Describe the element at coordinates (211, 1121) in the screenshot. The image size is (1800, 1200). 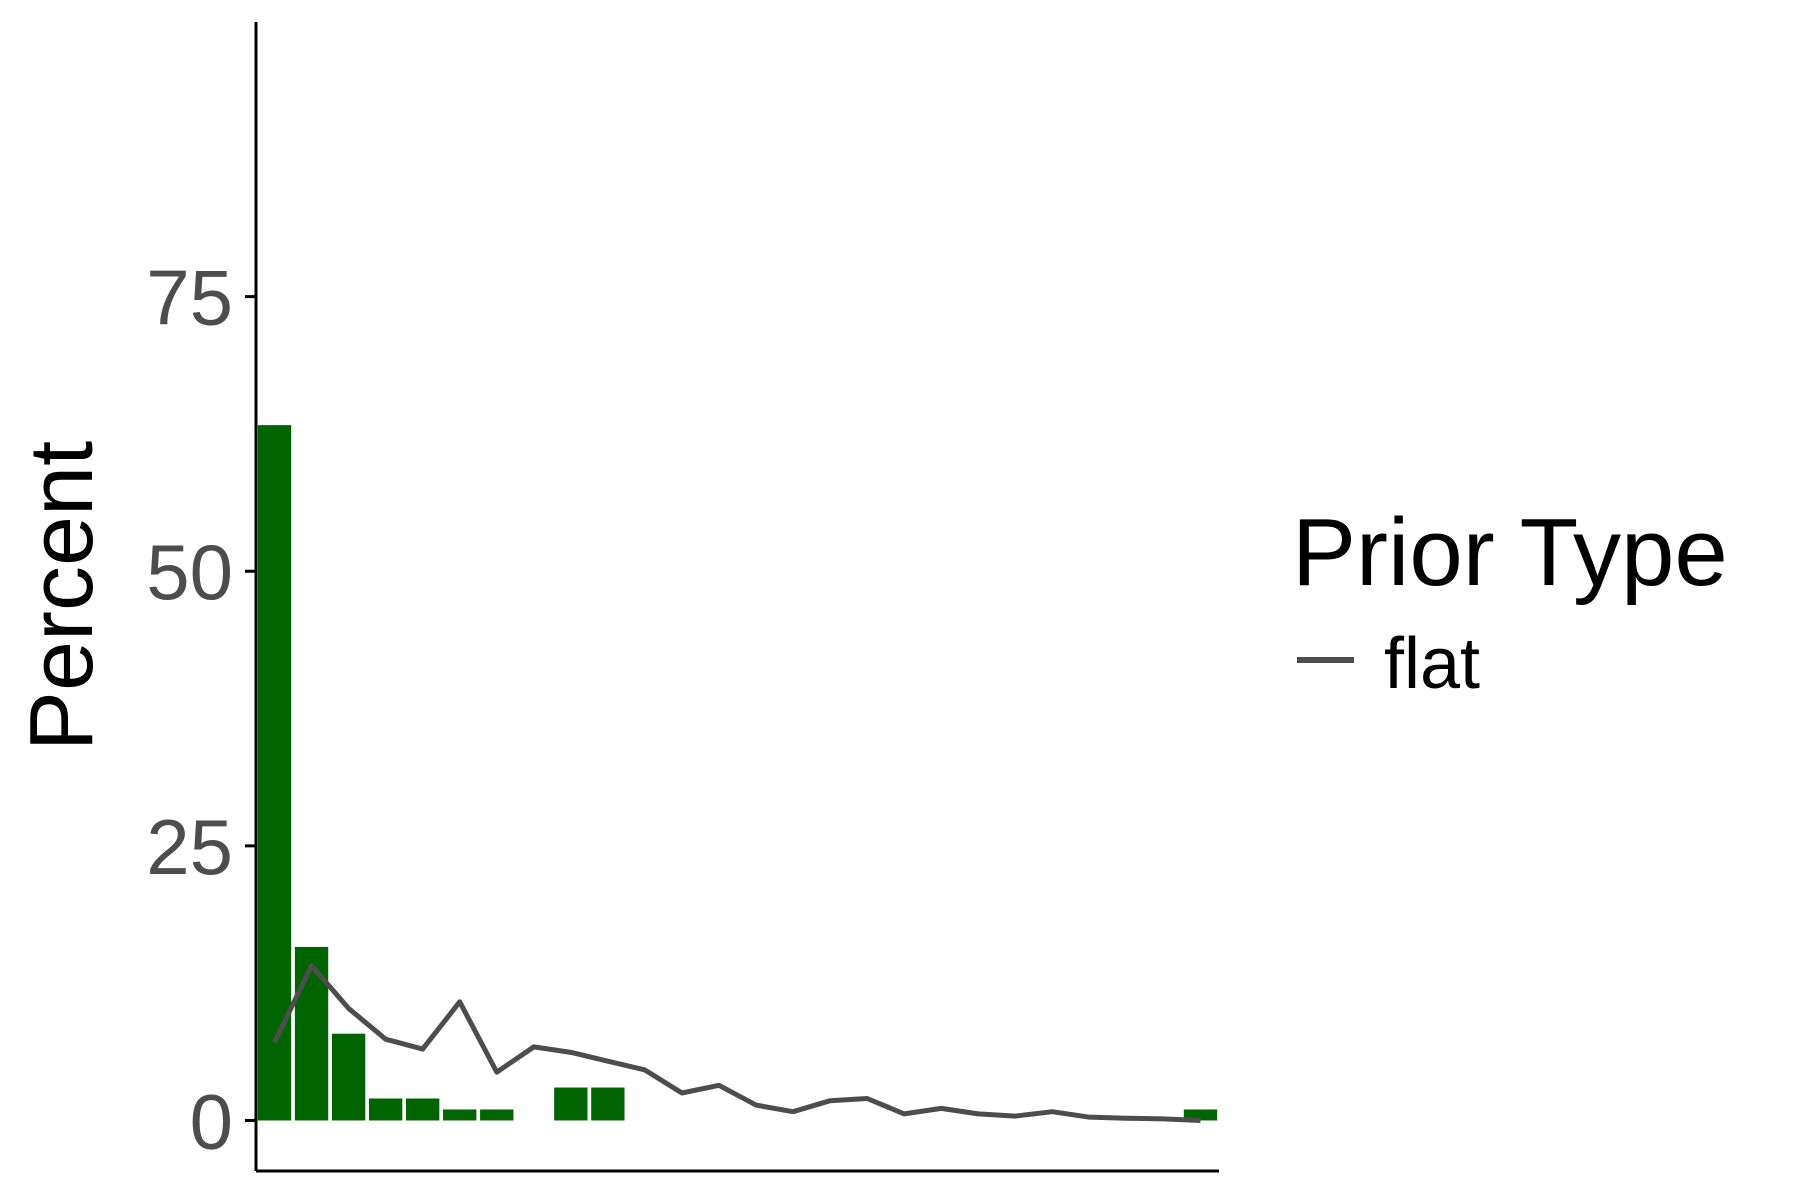
I see `y-tick-label-0: 0` at that location.